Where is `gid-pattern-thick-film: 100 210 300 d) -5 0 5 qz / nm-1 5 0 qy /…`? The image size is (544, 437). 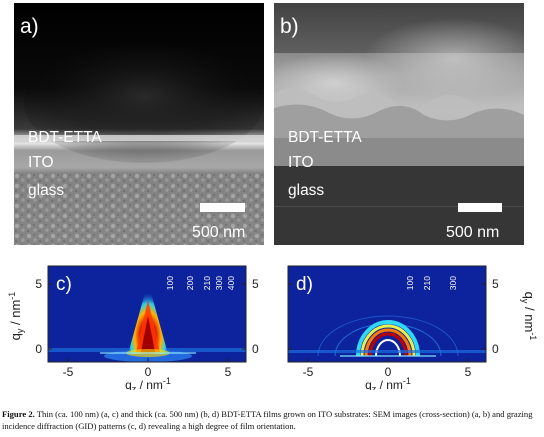
gid-pattern-thick-film: 100 210 300 d) -5 0 5 qz / nm-1 5 0 qy /… is located at coordinates (404, 325).